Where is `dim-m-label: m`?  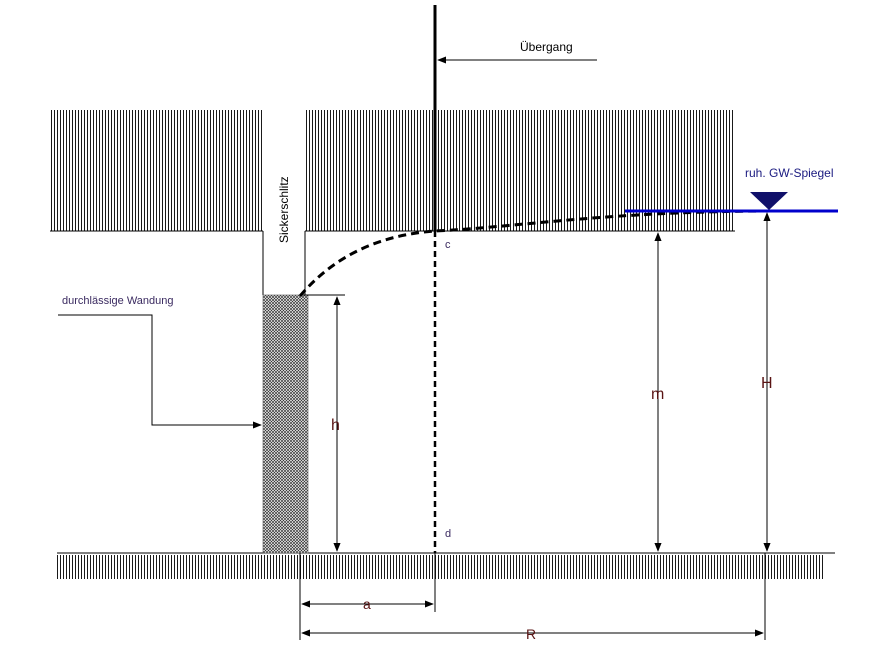 dim-m-label: m is located at coordinates (657, 394).